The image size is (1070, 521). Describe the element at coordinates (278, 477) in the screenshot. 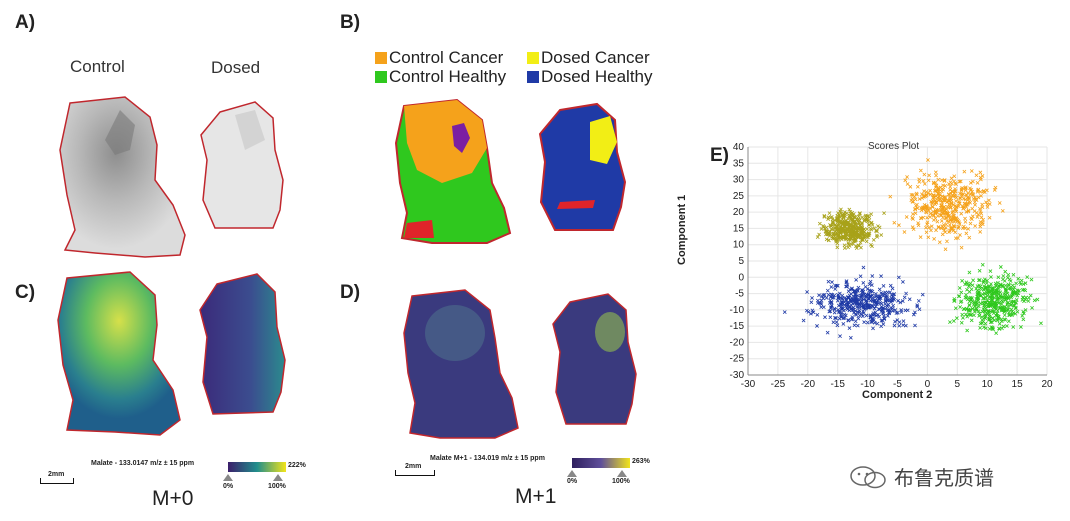

I see `colorbar-marker-100-icon` at that location.